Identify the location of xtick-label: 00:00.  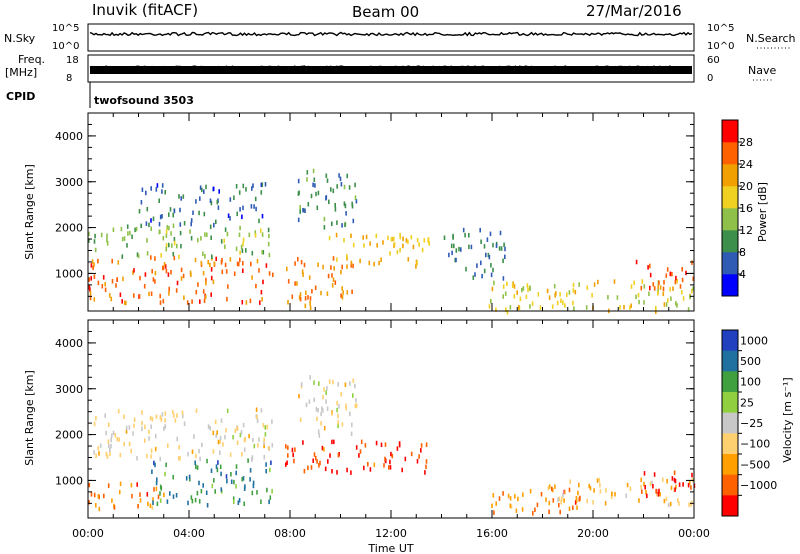
(88, 533).